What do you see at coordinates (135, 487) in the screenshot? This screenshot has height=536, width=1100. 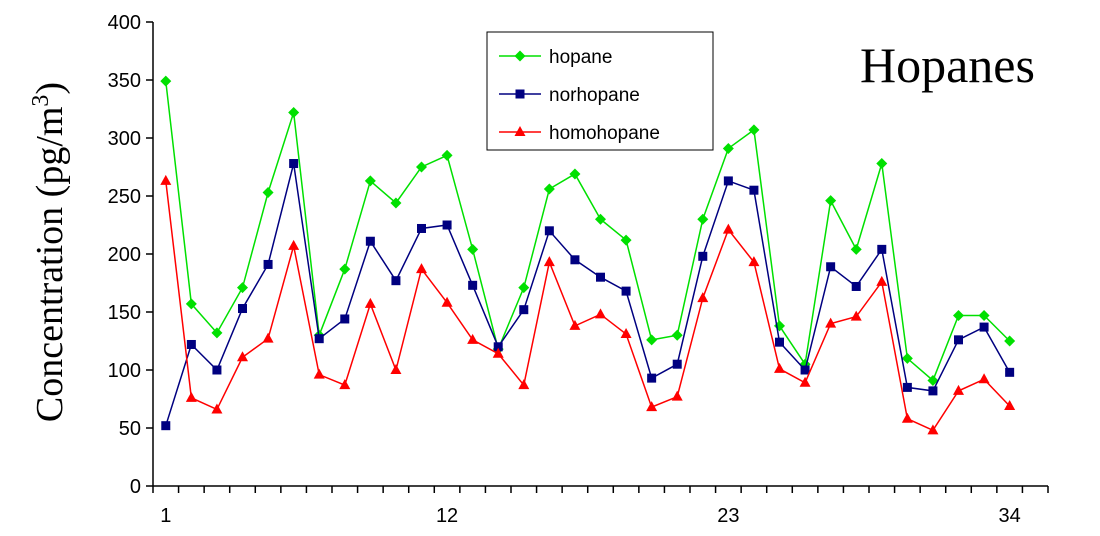 I see `y-tick-label: 0` at bounding box center [135, 487].